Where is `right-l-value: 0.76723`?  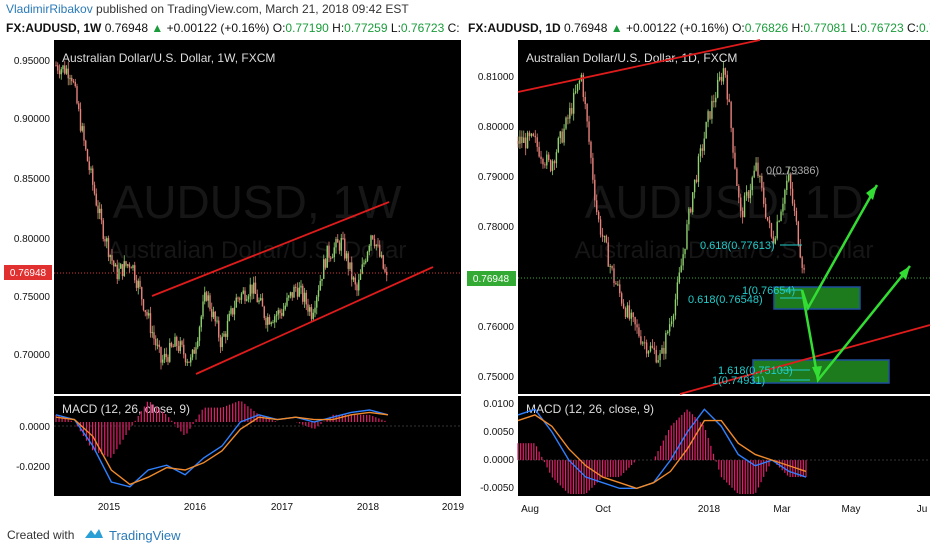 right-l-value: 0.76723 is located at coordinates (882, 28).